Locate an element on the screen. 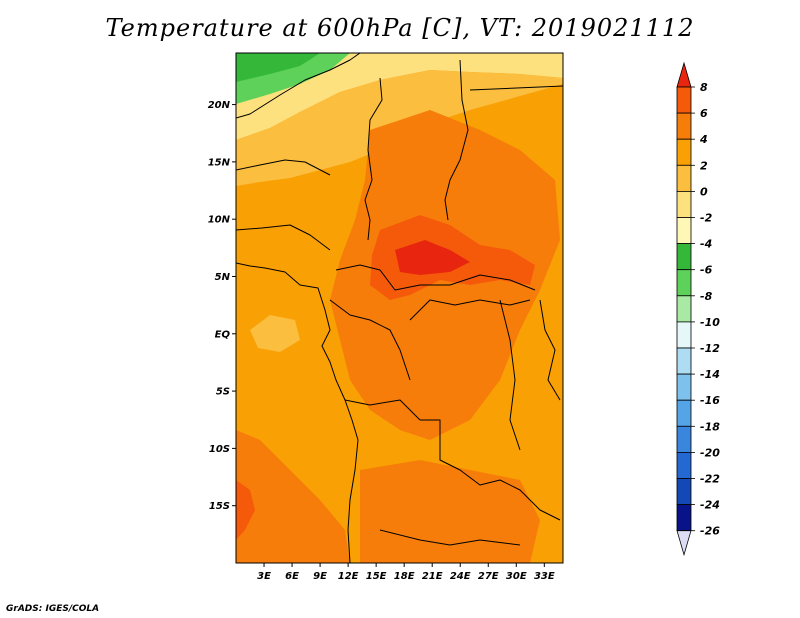 The image size is (800, 618). lat-tick-label: 15S is located at coordinates (219, 506).